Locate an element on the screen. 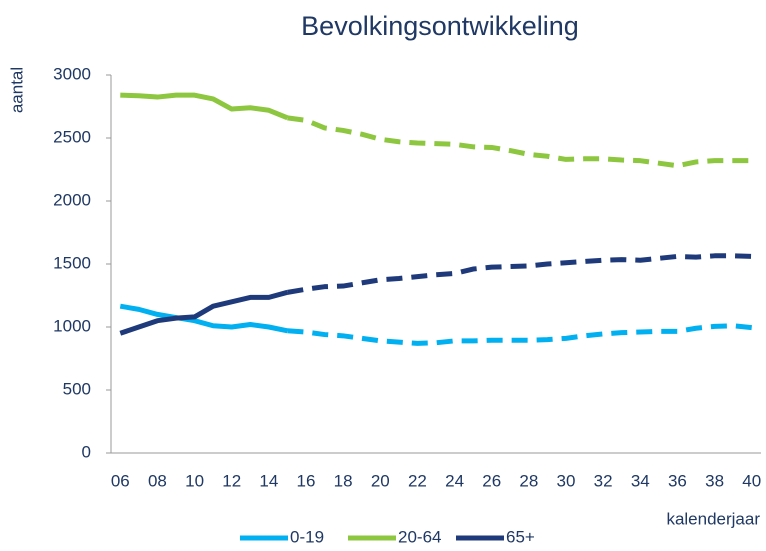  x-tick-label: 36 is located at coordinates (677, 480).